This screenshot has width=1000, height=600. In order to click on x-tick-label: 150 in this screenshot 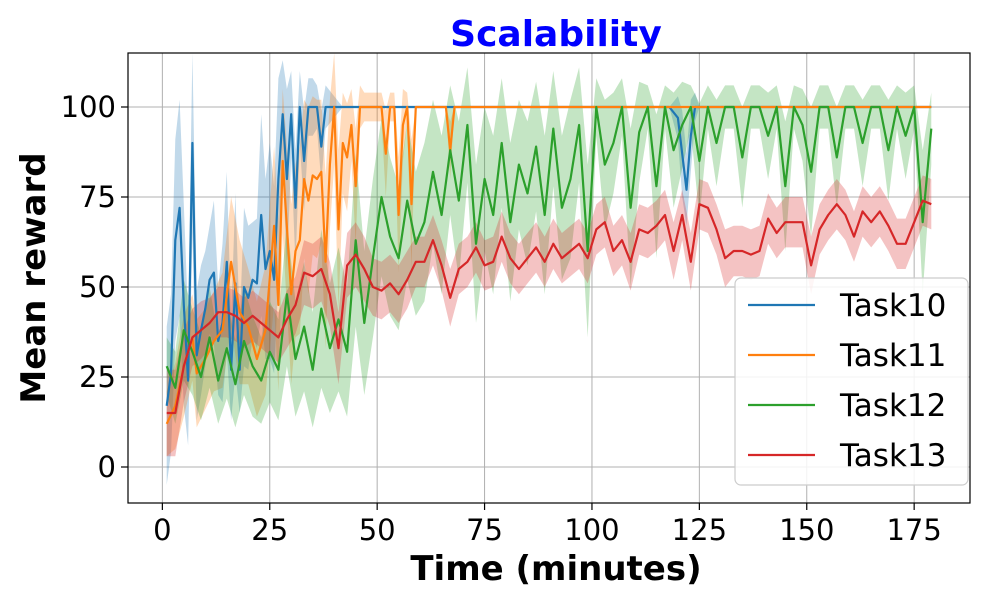, I will do `click(806, 530)`.